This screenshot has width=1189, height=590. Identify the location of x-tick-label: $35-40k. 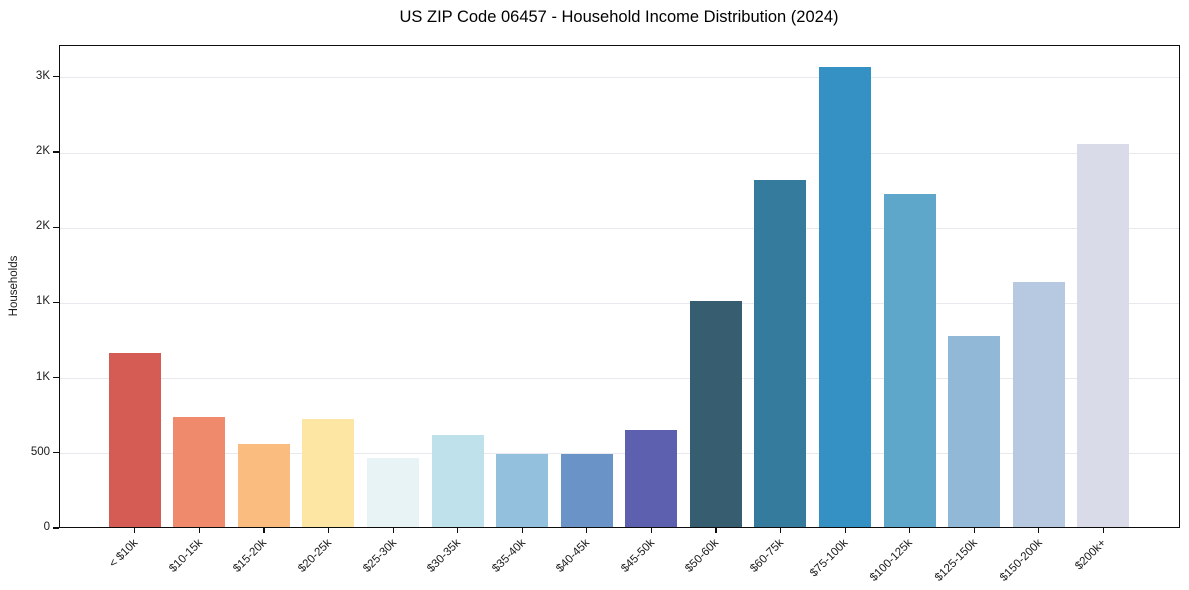
(508, 556).